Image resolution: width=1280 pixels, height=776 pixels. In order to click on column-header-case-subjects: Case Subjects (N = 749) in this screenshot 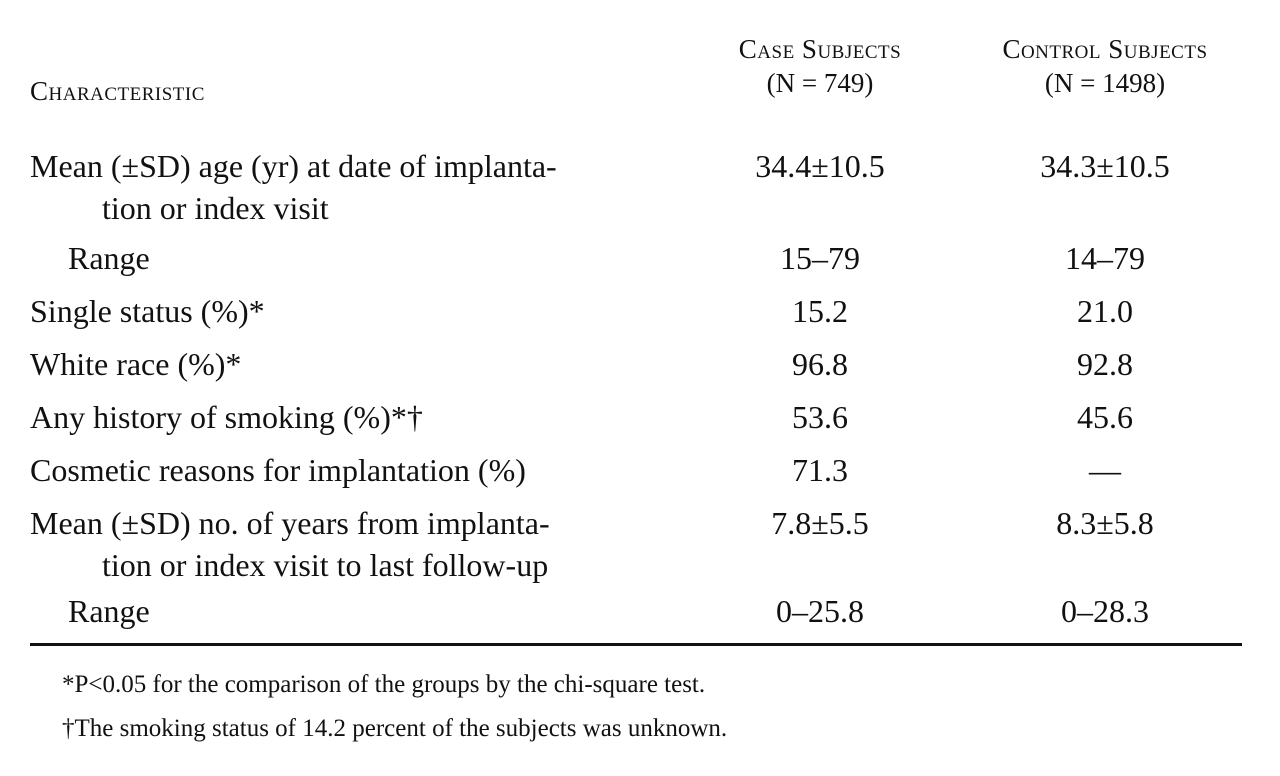, I will do `click(820, 66)`.